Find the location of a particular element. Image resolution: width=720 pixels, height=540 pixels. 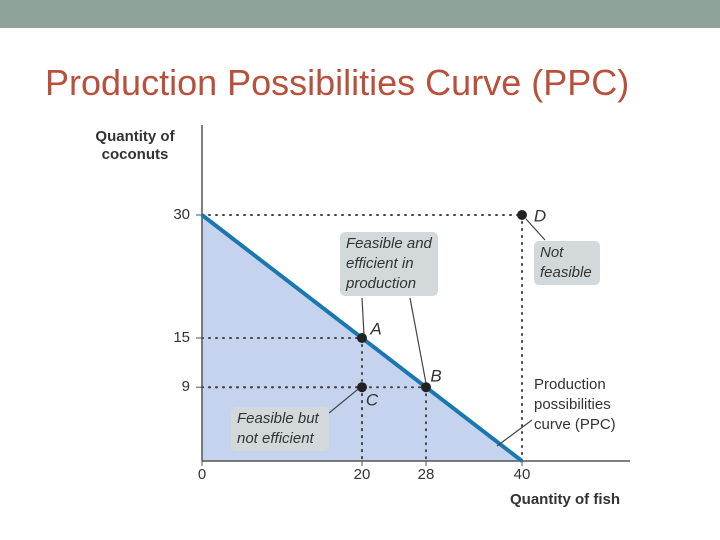

x-axis-label: Quantity of fish is located at coordinates (565, 499).